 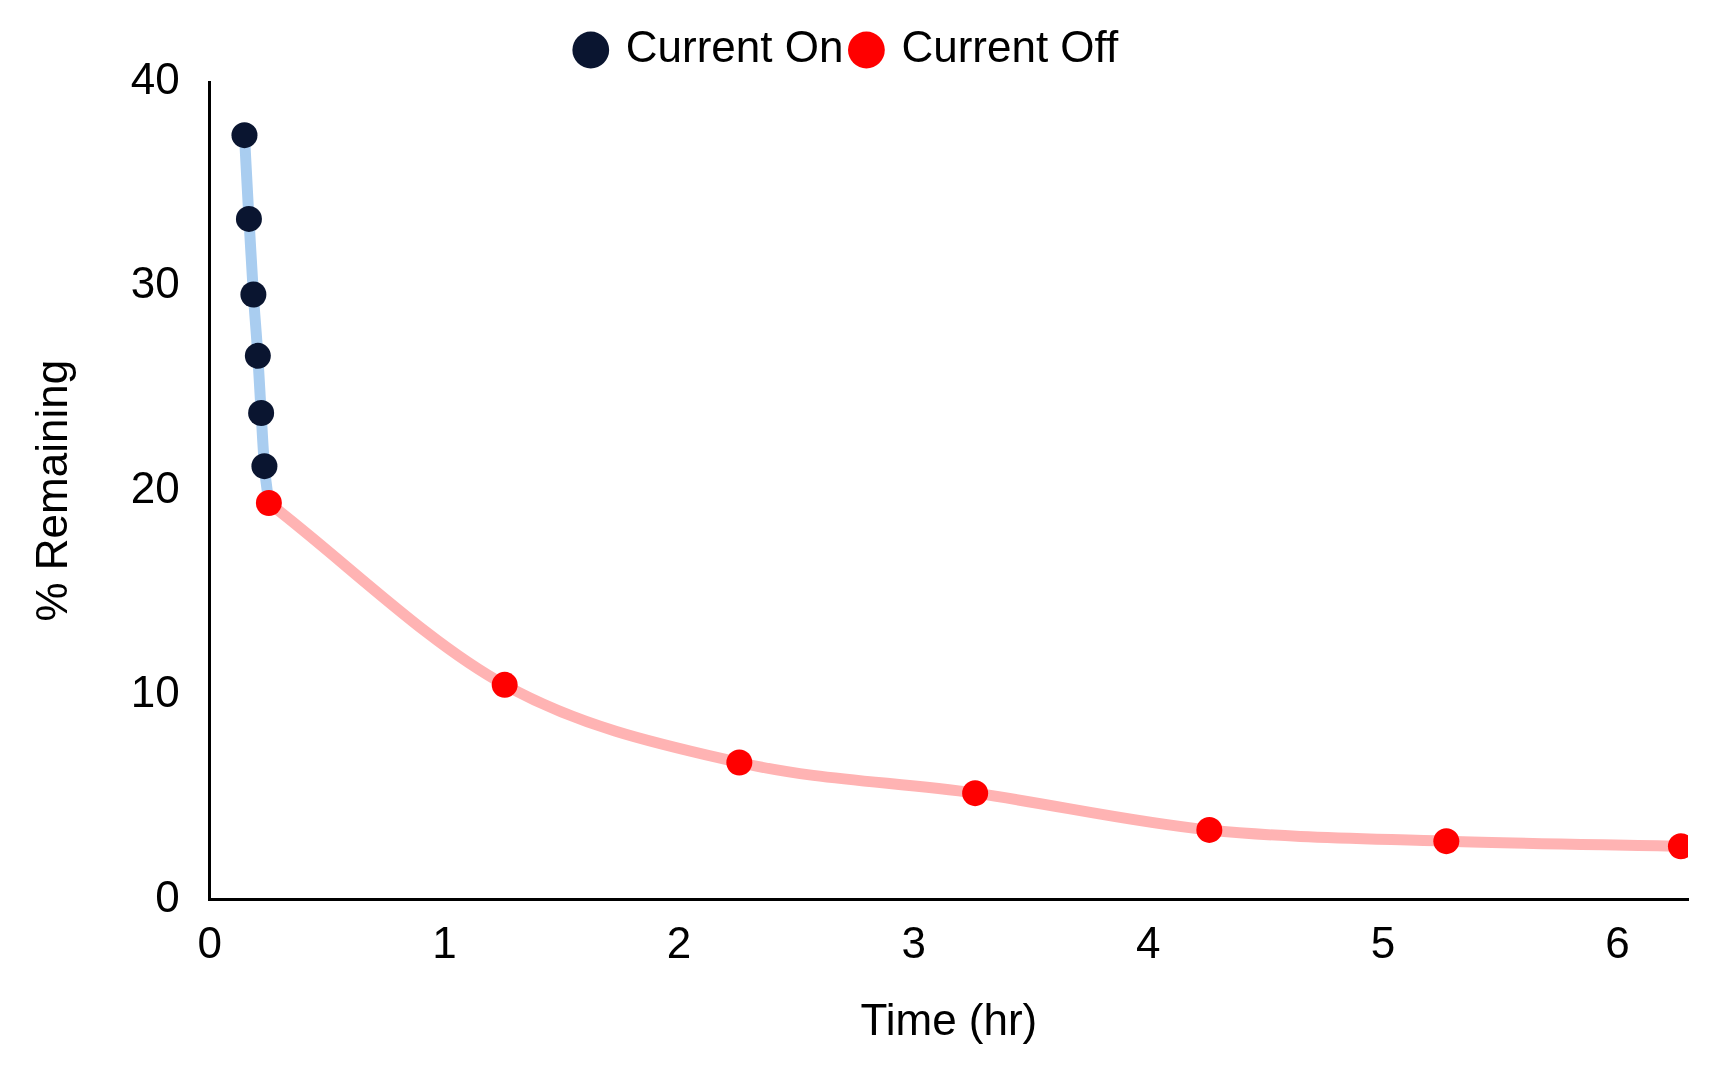 What do you see at coordinates (1383, 942) in the screenshot?
I see `x-tick-label: 5` at bounding box center [1383, 942].